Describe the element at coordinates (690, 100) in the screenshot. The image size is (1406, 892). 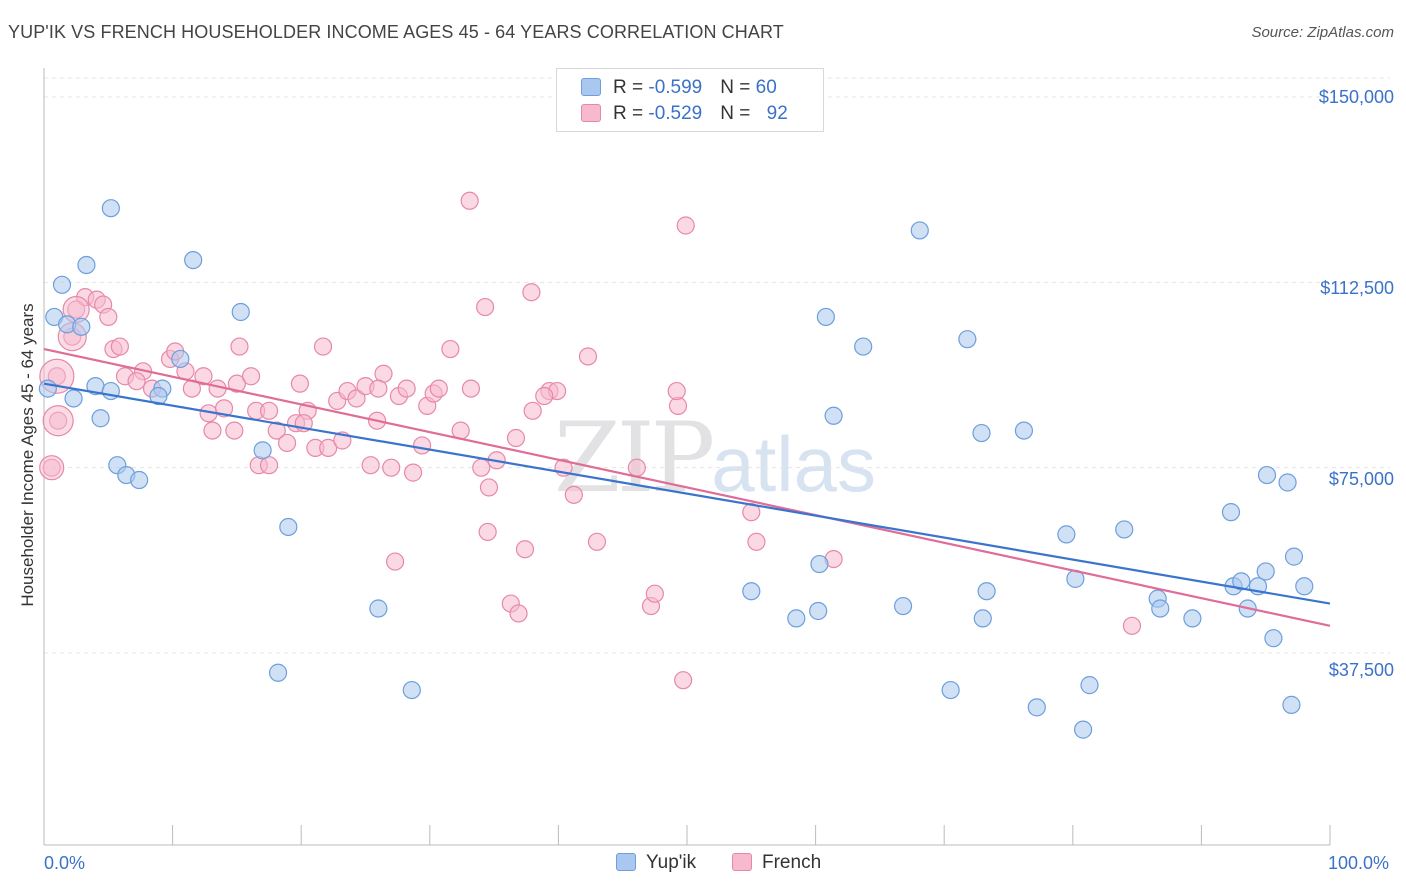
I see `stats-legend: R = -0.599 N = 60 R = -0.529 N = 92` at that location.